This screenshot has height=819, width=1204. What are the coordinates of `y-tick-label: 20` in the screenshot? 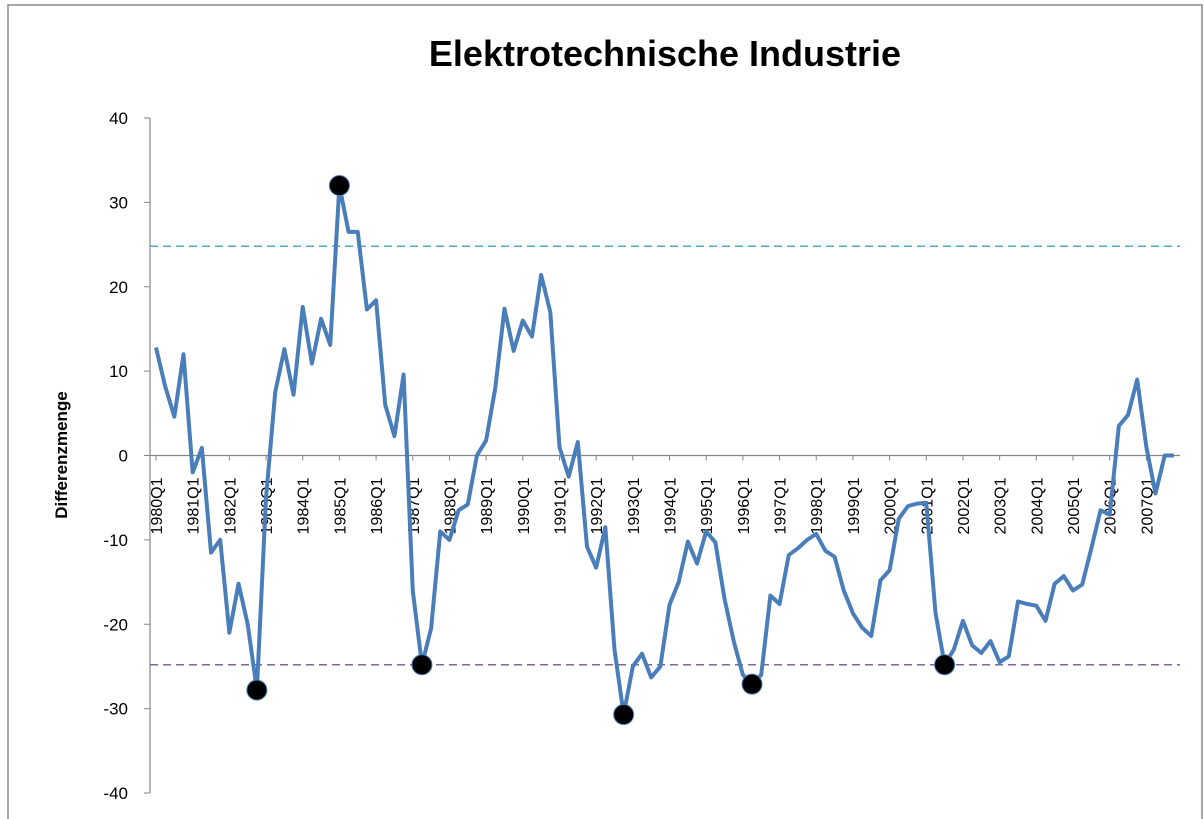 It's located at (118, 287).